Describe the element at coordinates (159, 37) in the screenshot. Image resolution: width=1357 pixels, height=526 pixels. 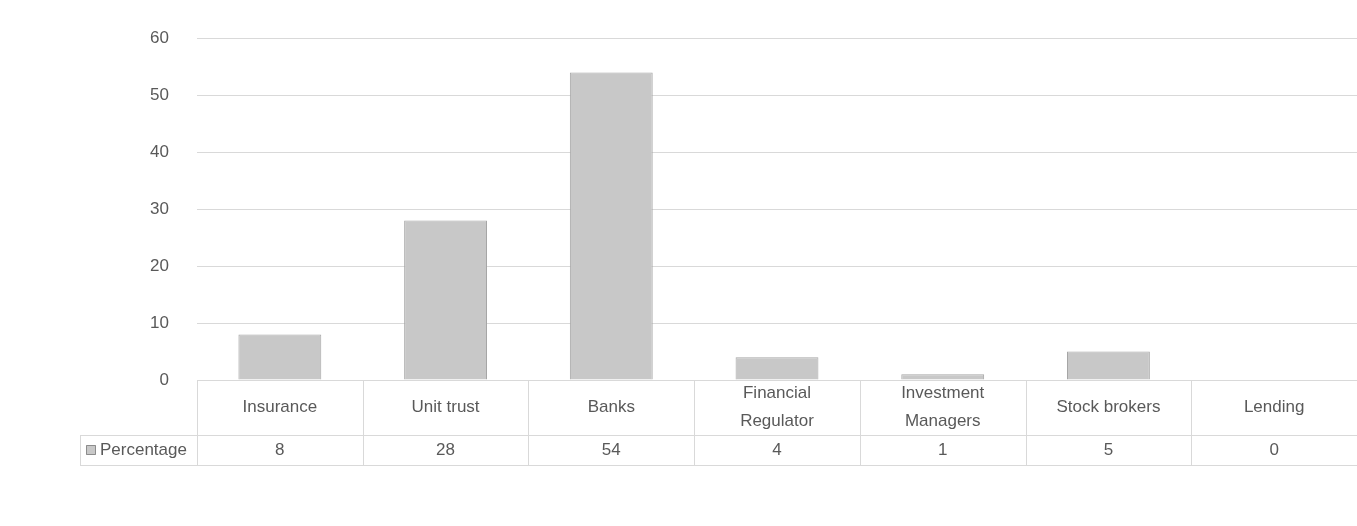
I see `y-tick-label: 60` at that location.